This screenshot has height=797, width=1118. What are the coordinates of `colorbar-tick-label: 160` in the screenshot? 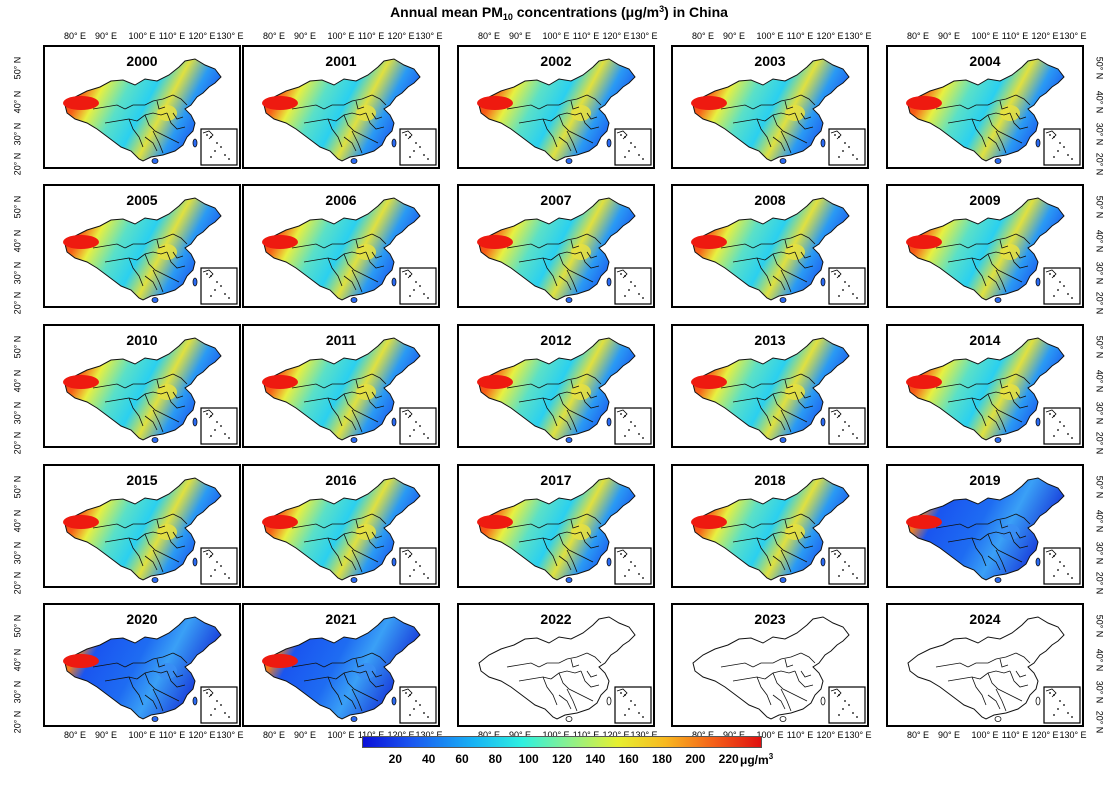 It's located at (628, 759).